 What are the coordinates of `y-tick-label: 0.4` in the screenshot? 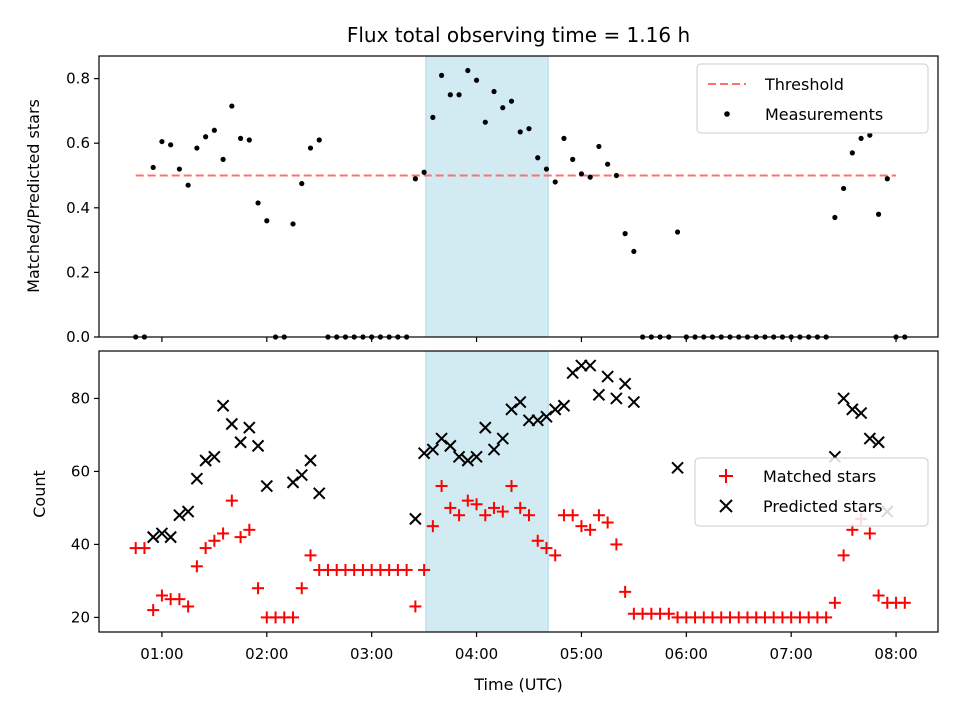 It's located at (78, 208).